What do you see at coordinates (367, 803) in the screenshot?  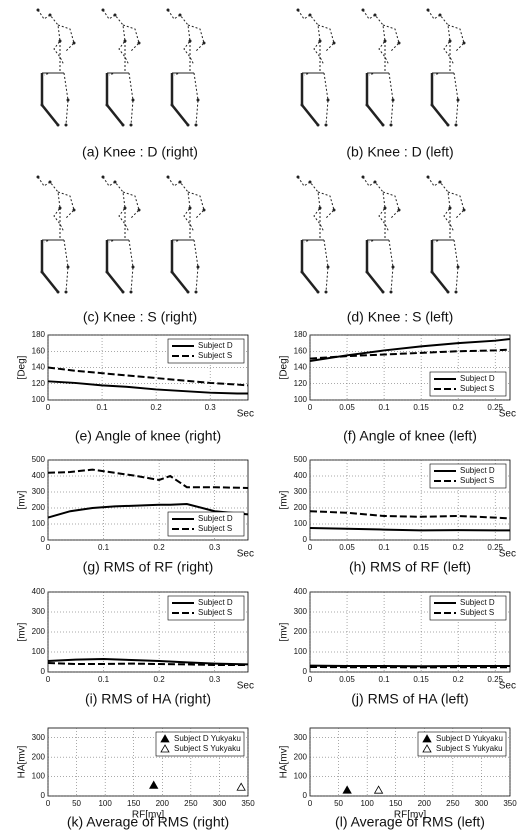 I see `x-tick-label: 100` at bounding box center [367, 803].